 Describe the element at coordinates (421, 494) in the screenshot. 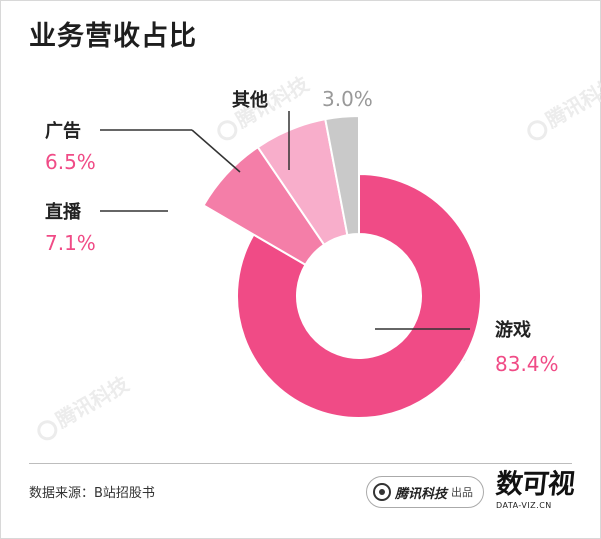

I see `publisher-brand: 腾讯科技` at that location.